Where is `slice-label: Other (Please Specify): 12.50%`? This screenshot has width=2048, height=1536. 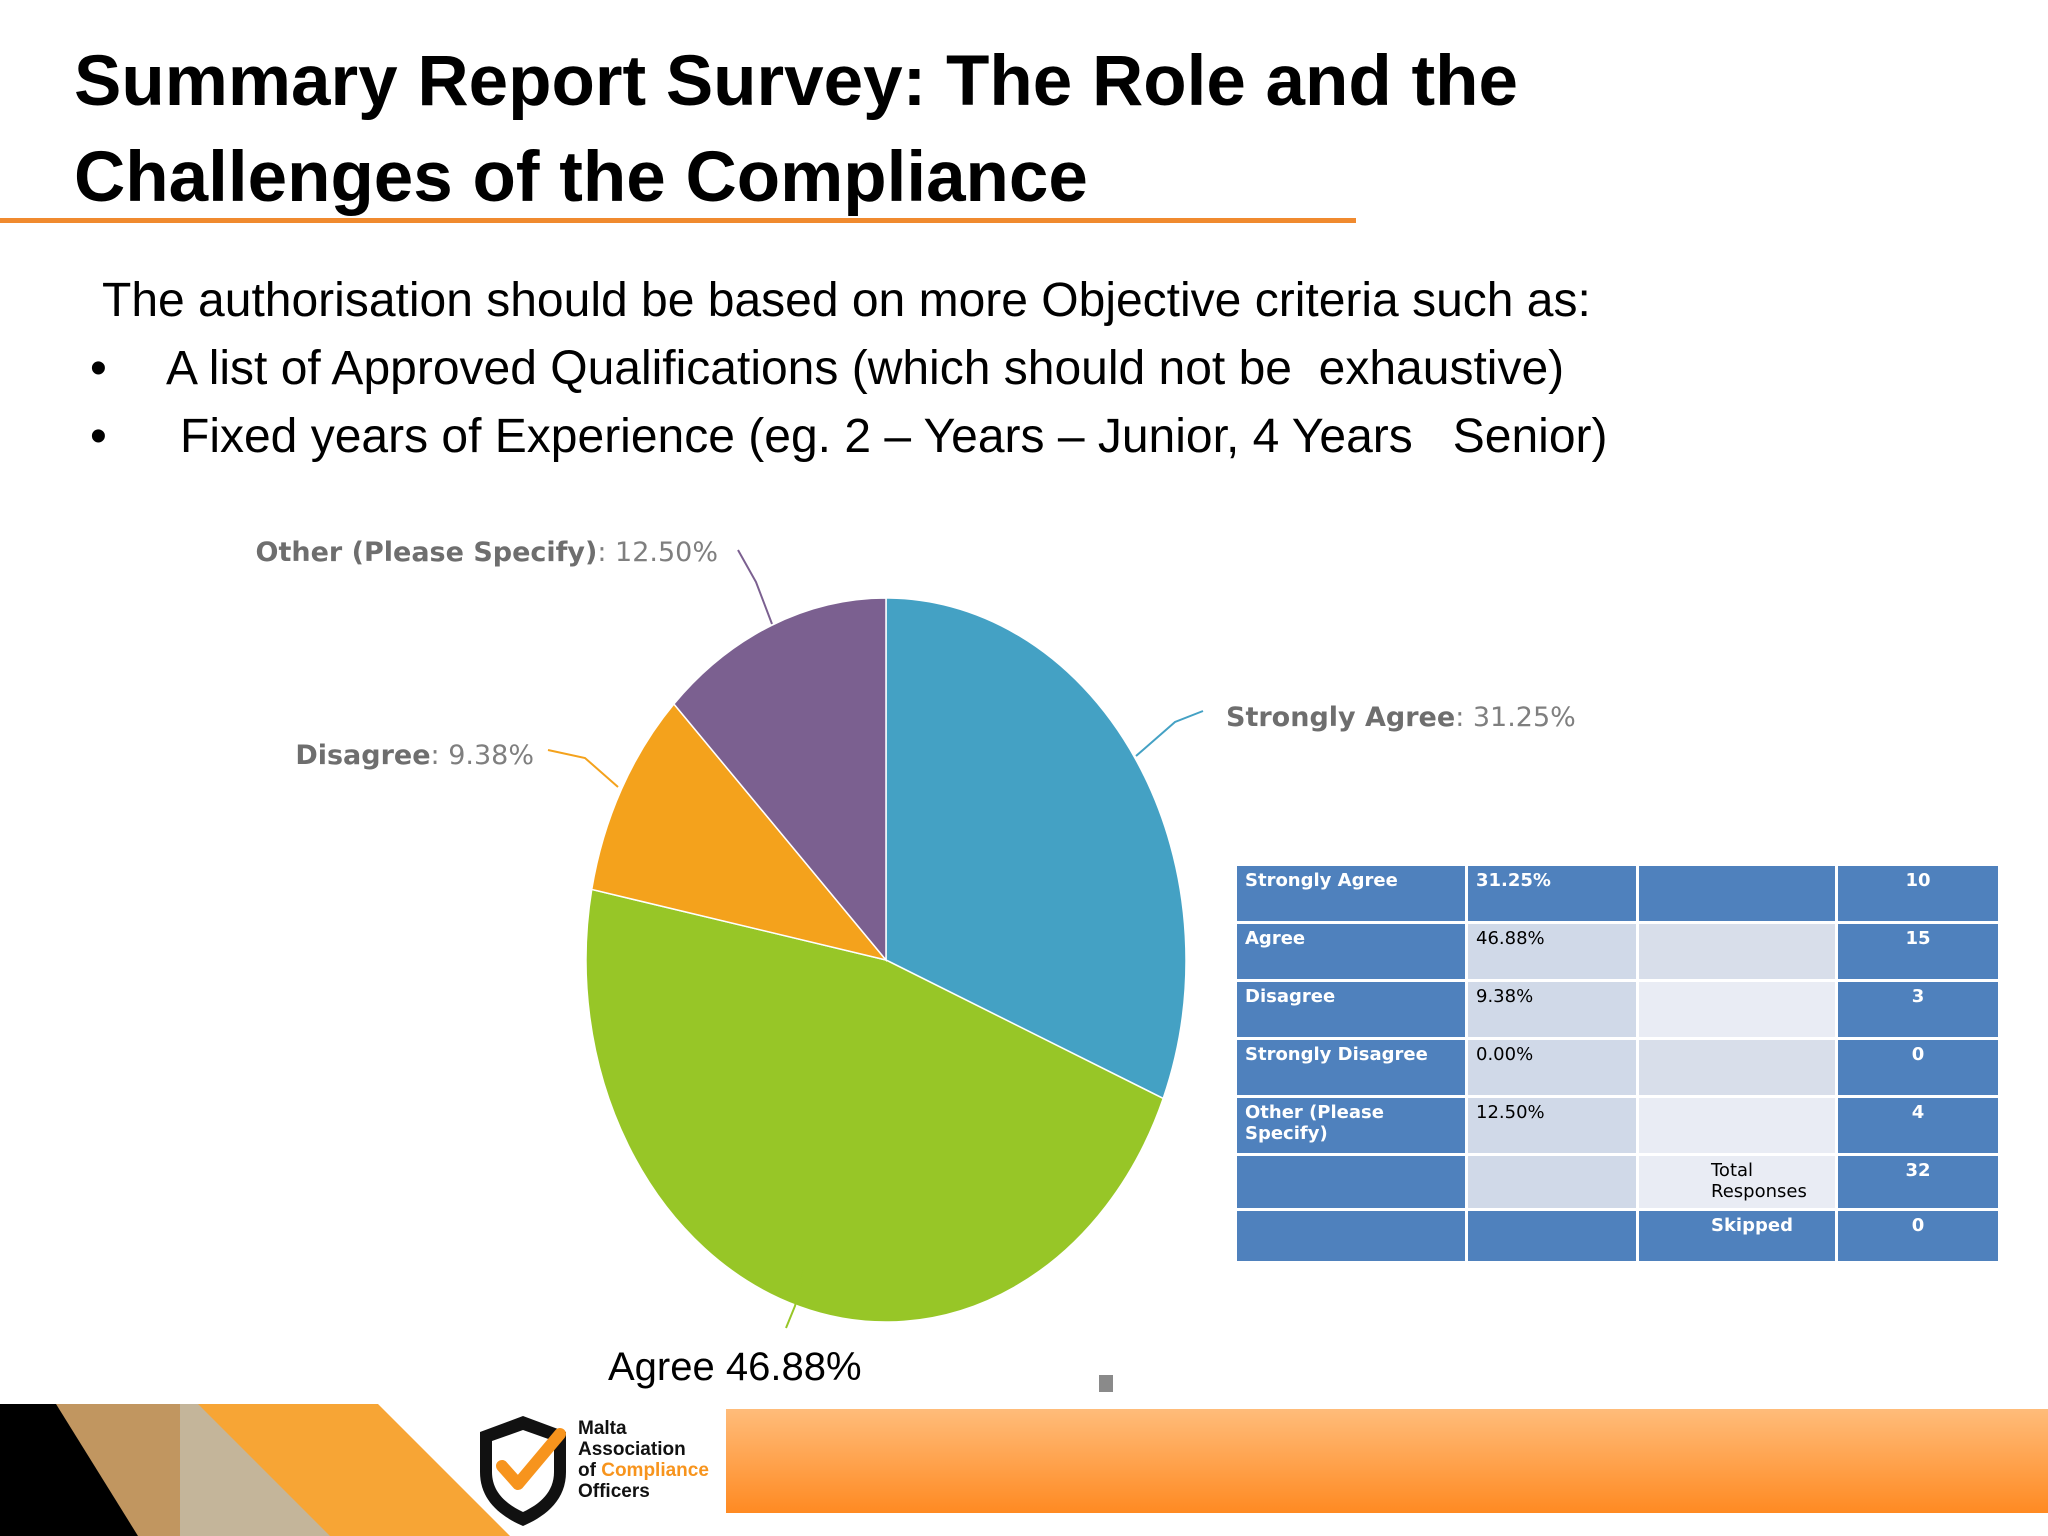 slice-label: Other (Please Specify): 12.50% is located at coordinates (487, 552).